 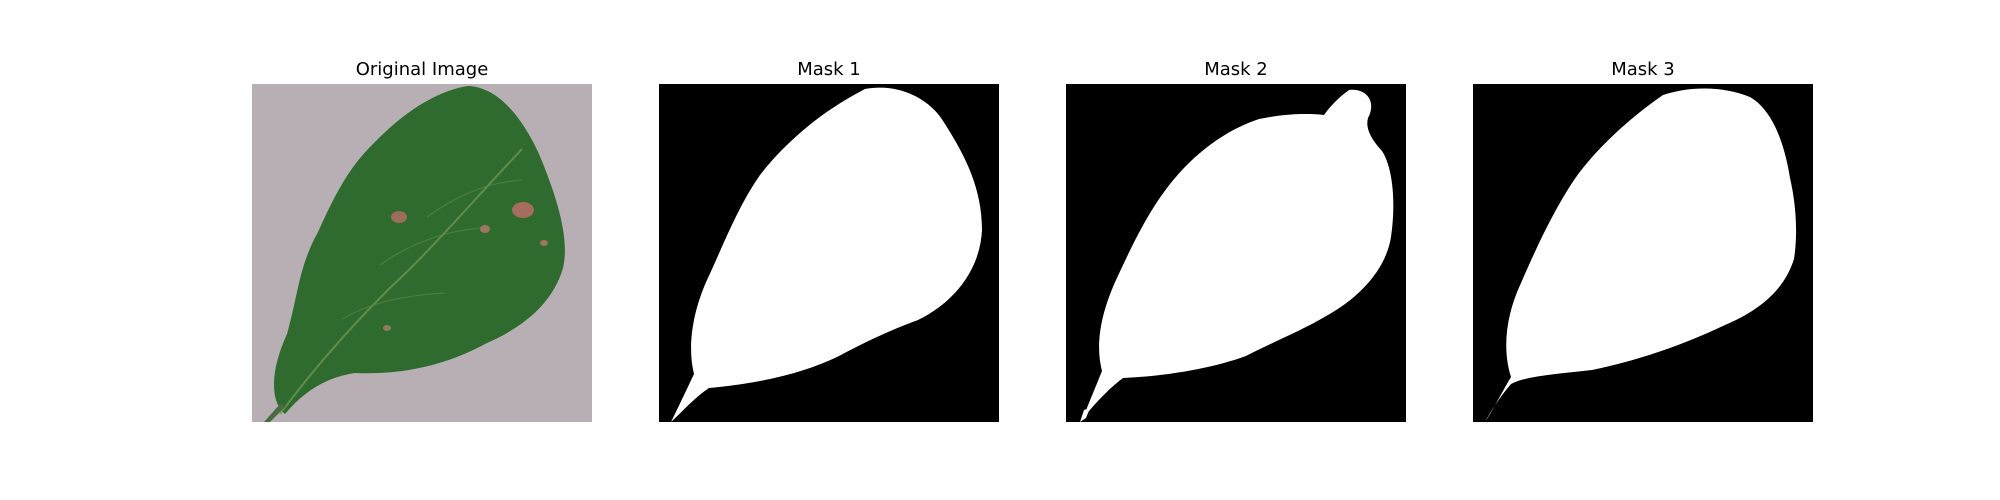 I want to click on panel-title: Mask 2, so click(x=1236, y=69).